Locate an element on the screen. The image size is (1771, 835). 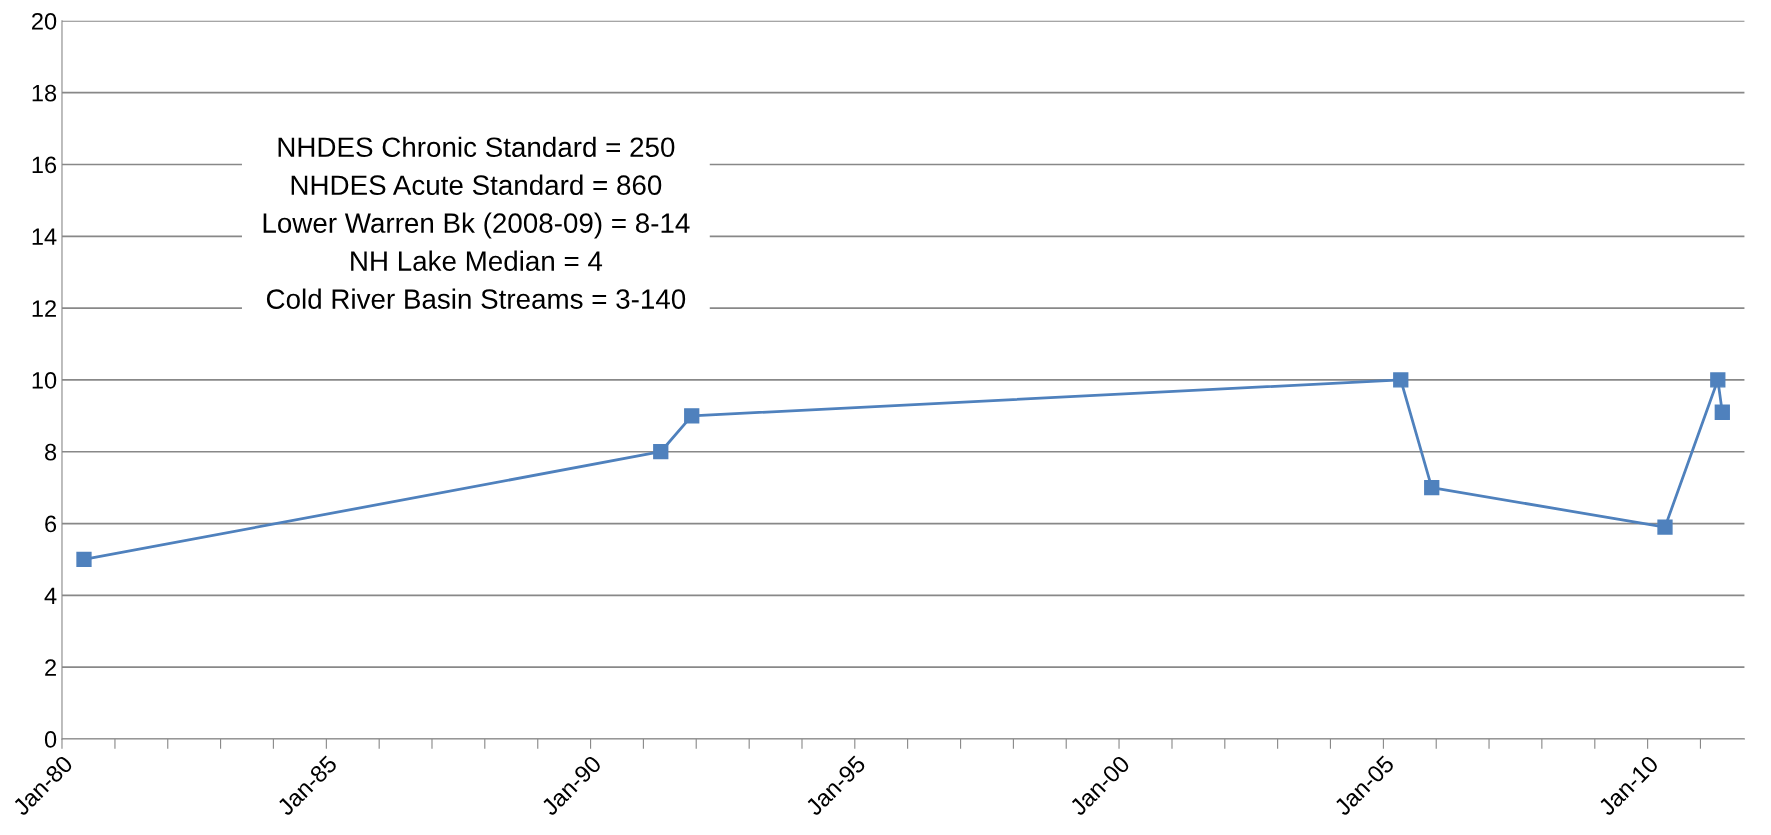
y-tick-label: 14 is located at coordinates (44, 236).